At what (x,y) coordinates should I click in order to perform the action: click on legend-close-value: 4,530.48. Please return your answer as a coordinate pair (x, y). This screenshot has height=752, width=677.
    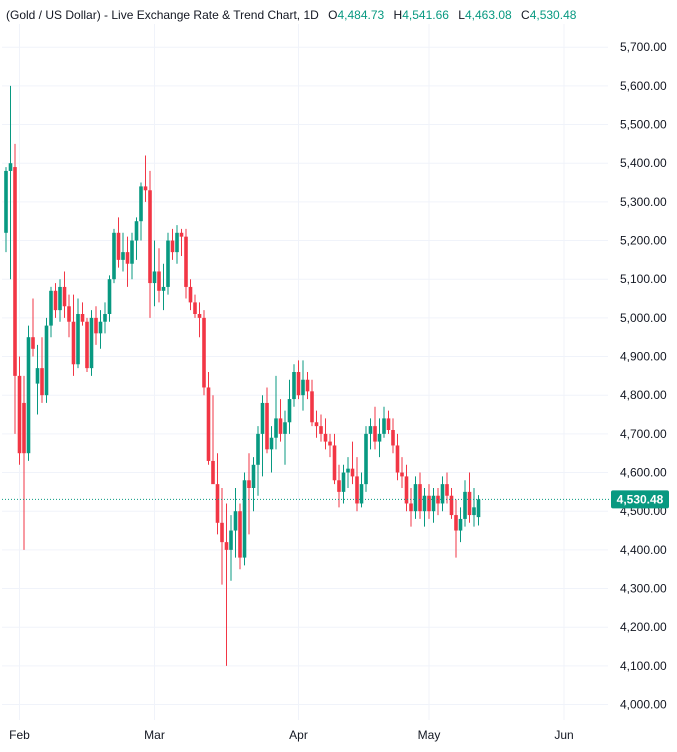
    Looking at the image, I should click on (553, 15).